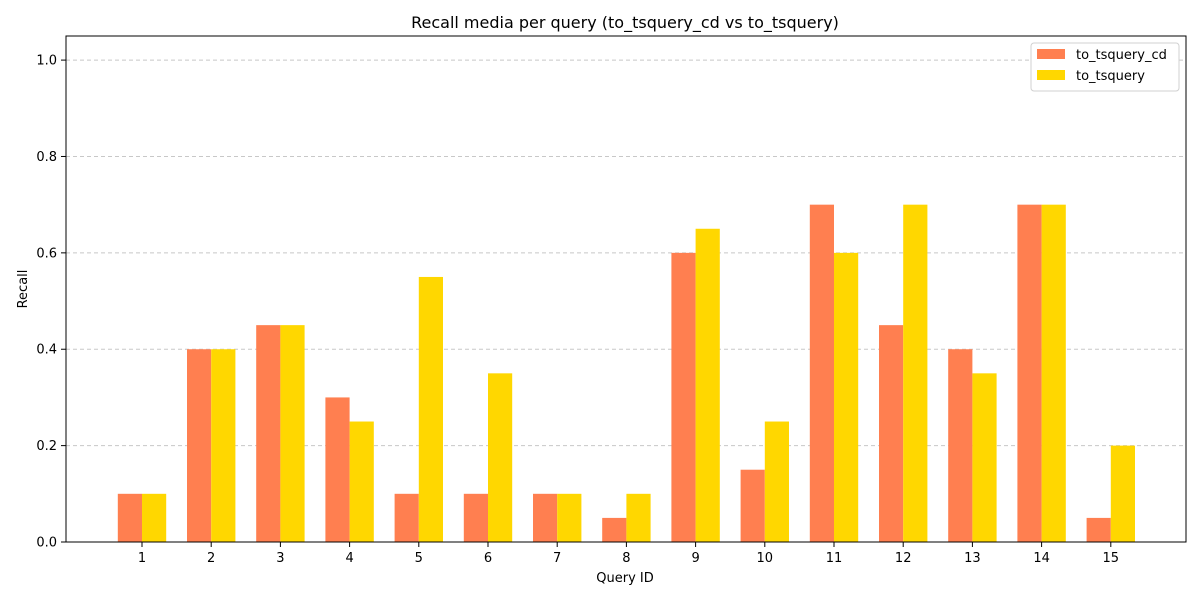 The height and width of the screenshot is (600, 1200). What do you see at coordinates (1051, 75) in the screenshot?
I see `legend-swatch-to_tsquery` at bounding box center [1051, 75].